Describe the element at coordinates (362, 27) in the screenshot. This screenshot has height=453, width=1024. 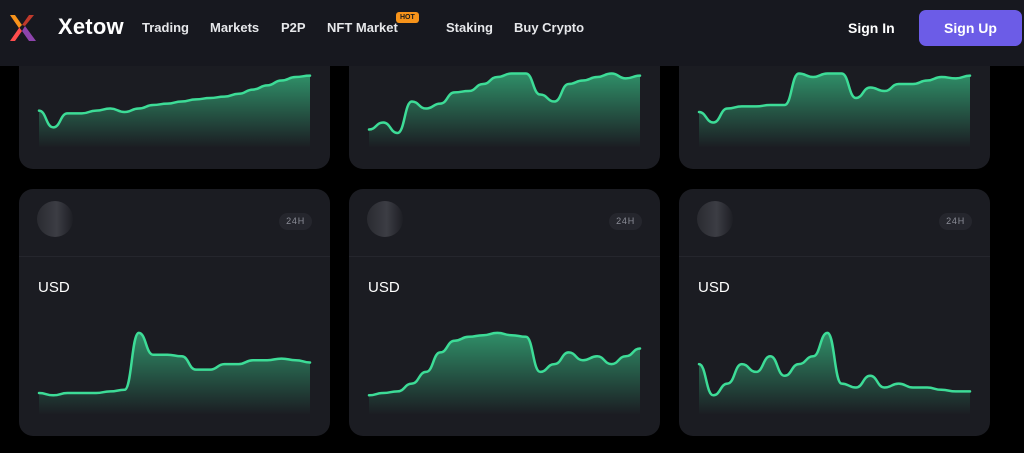
I see `nav-nft-market: NFT Market` at that location.